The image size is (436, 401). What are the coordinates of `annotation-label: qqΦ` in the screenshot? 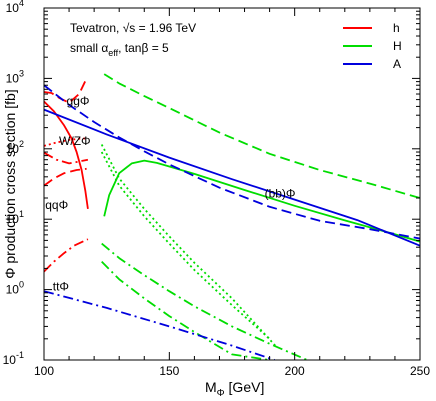 It's located at (56, 205).